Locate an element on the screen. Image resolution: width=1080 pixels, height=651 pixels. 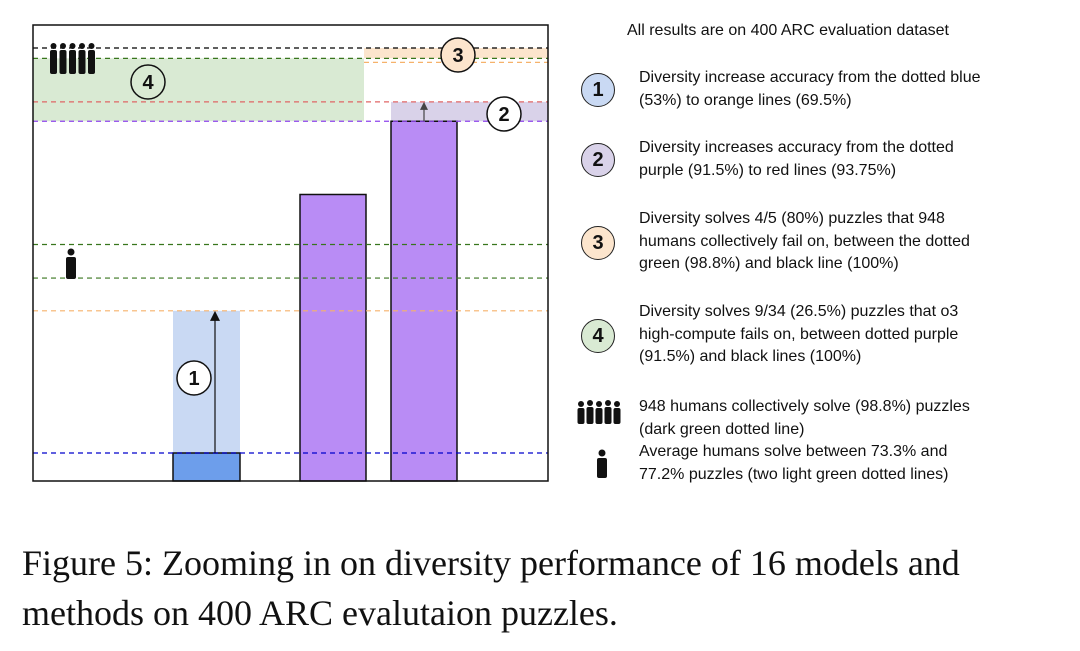
bars is located at coordinates (315, 301).